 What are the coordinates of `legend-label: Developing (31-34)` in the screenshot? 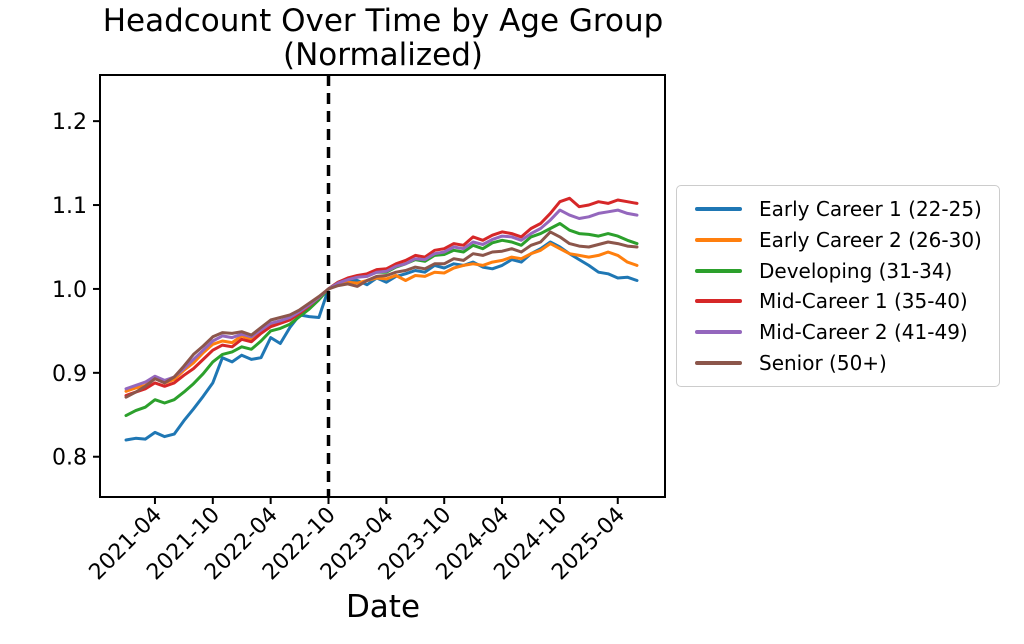 It's located at (856, 270).